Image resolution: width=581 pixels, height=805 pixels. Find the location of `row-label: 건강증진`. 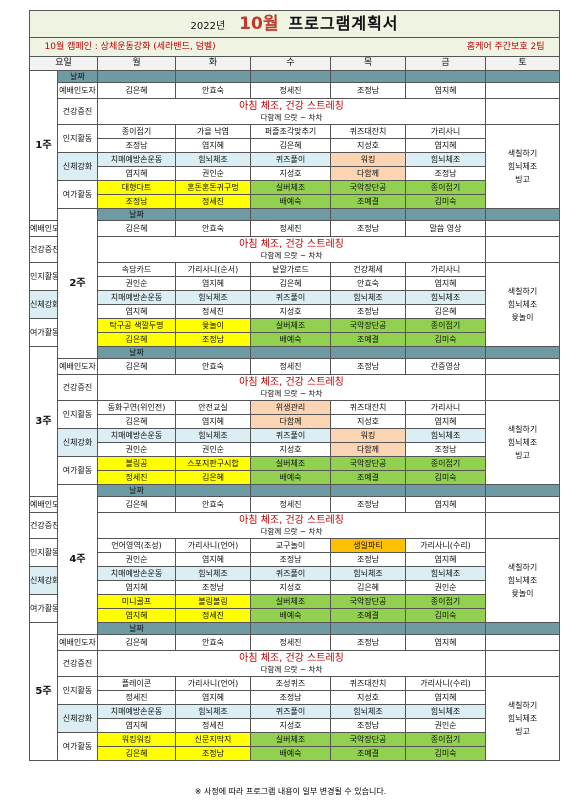

row-label: 건강증진 is located at coordinates (77, 387).